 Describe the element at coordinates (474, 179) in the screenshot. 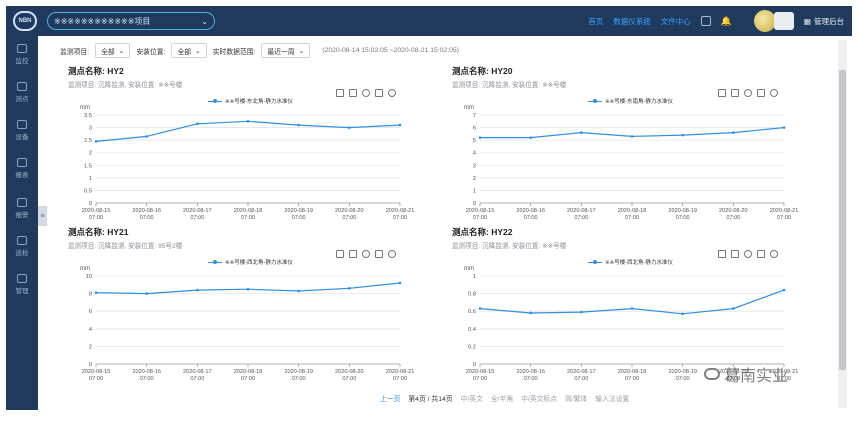

I see `y-tick-label: 2` at that location.